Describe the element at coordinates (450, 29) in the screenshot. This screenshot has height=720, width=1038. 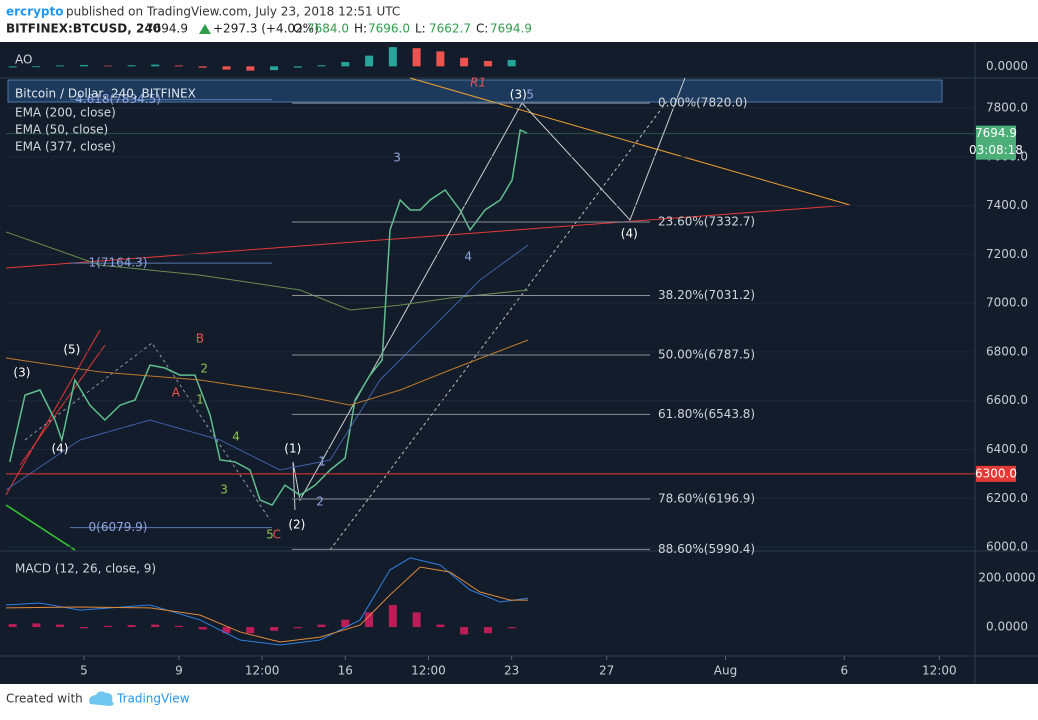
I see `ohlc-value: 7662.7` at that location.